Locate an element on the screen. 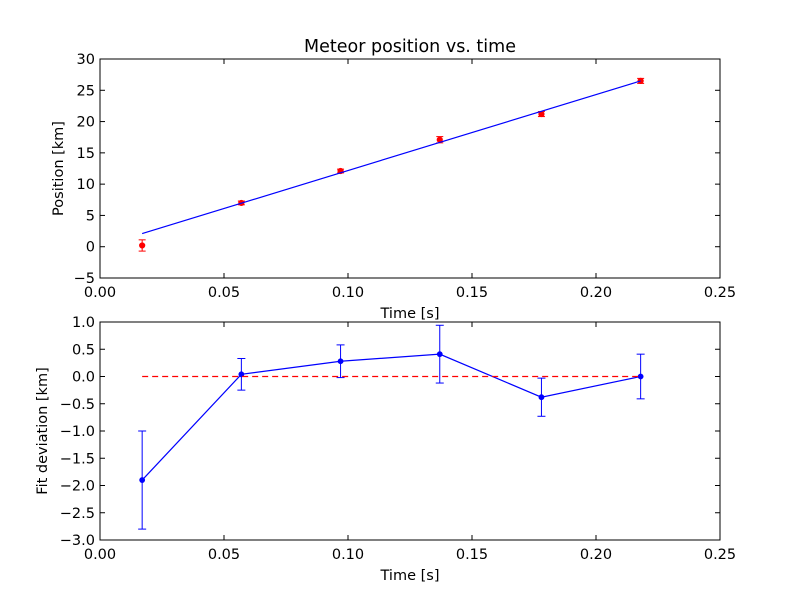 This screenshot has width=800, height=600. y-tick-label: 20 is located at coordinates (86, 123).